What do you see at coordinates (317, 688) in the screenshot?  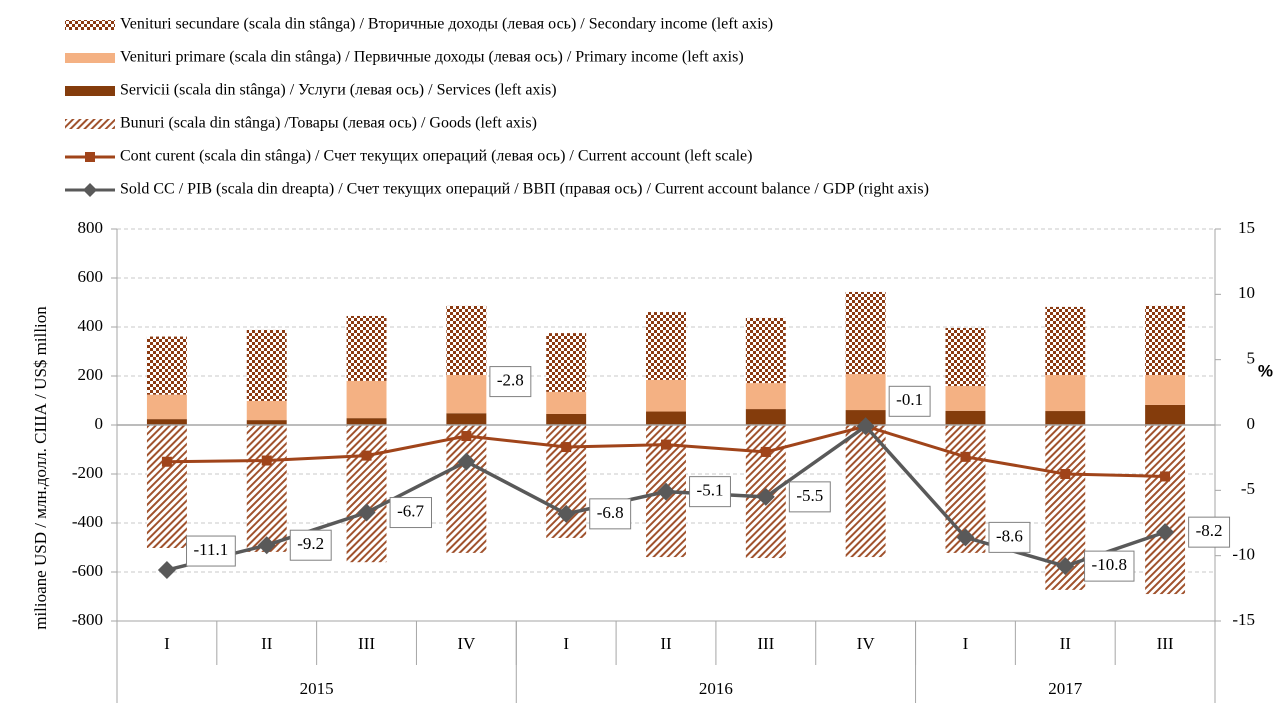 I see `group-label: 2015` at bounding box center [317, 688].